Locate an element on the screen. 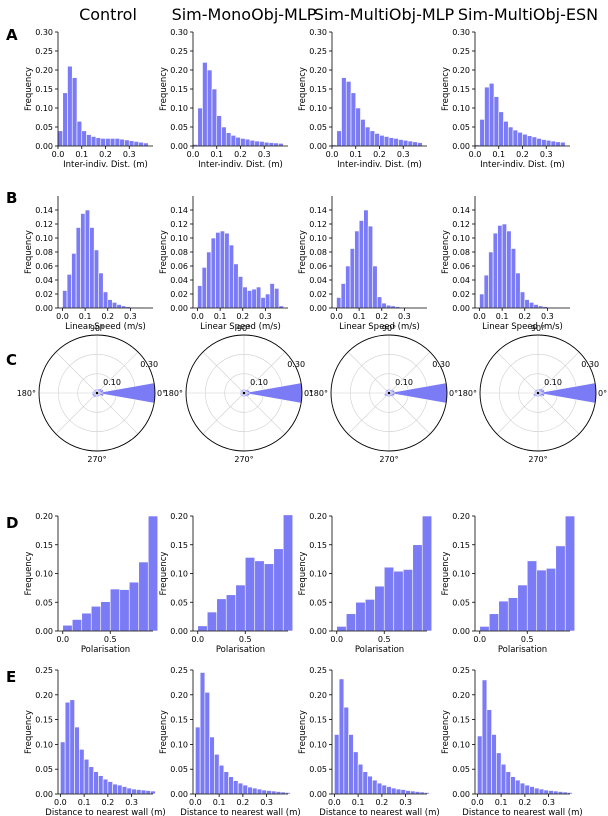 Image resolution: width=608 pixels, height=816 pixels. x-tick-label: 0.2 is located at coordinates (107, 316).